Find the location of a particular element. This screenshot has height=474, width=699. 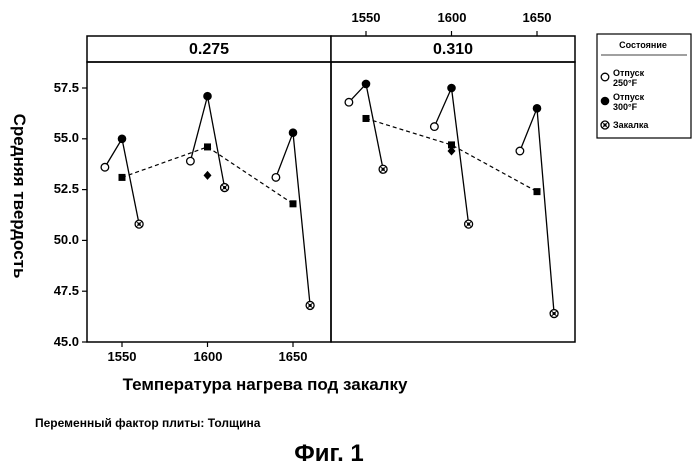

x-tick-label-top: 1650 is located at coordinates (537, 17).